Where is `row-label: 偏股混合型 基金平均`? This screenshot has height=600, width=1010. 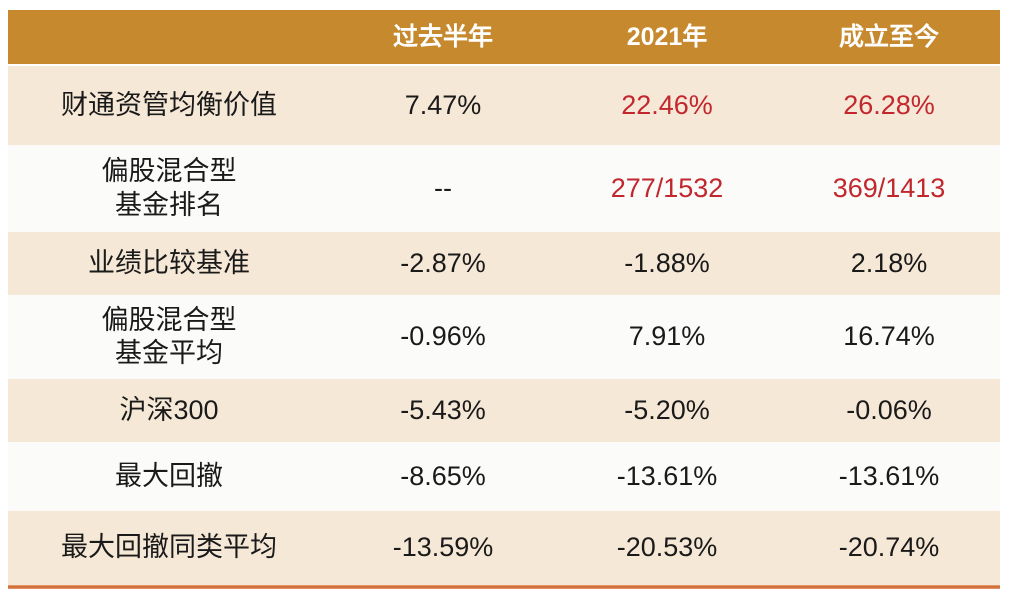 row-label: 偏股混合型 基金平均 is located at coordinates (169, 336).